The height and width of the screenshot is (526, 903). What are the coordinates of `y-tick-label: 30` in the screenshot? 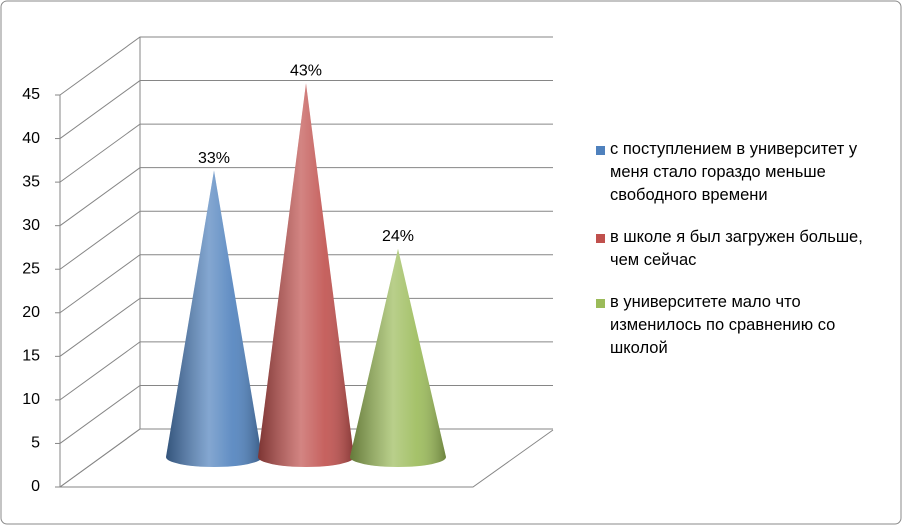 It's located at (31, 225).